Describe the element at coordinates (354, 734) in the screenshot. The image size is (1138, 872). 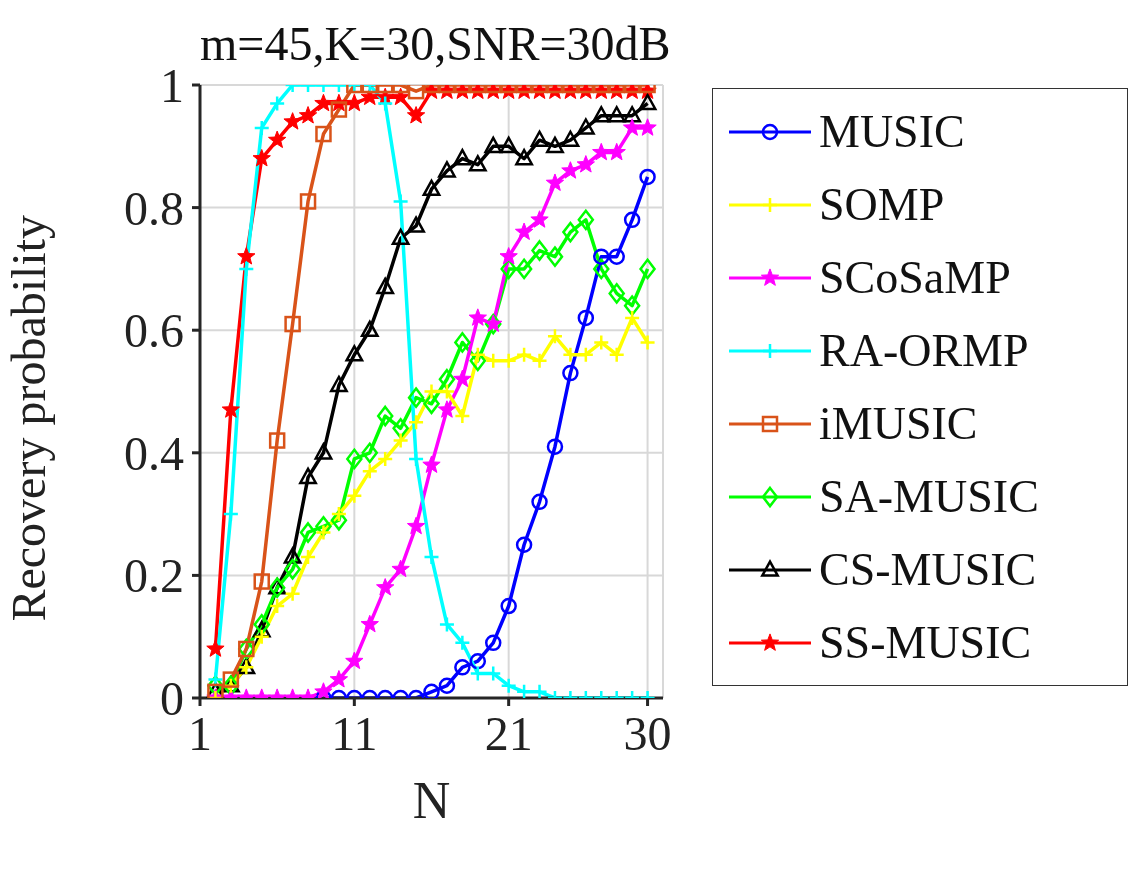
I see `x-tick-label: 11` at that location.